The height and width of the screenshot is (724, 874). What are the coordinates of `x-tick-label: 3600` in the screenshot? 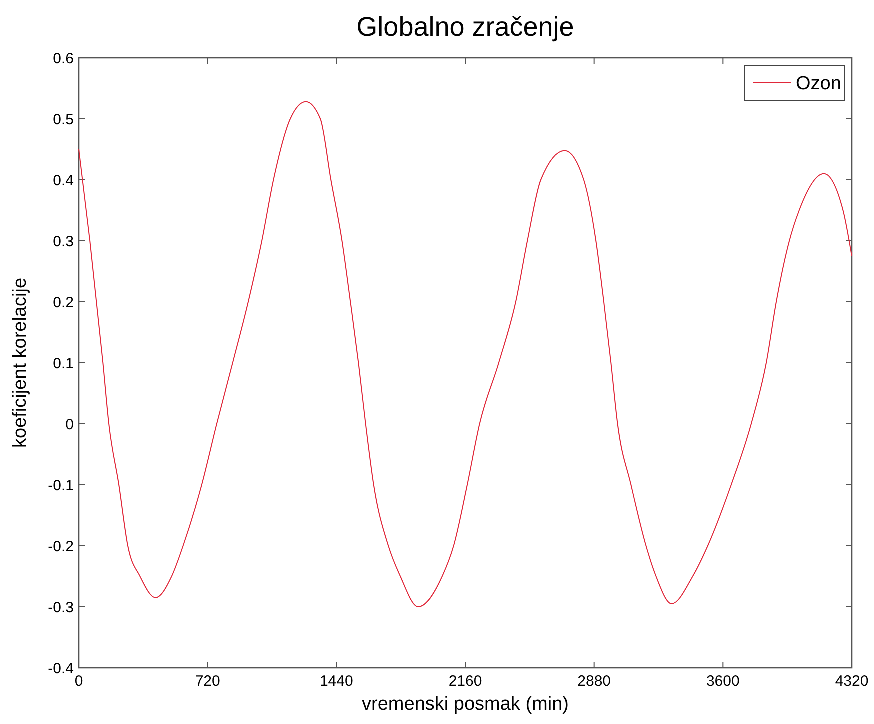 It's located at (723, 681).